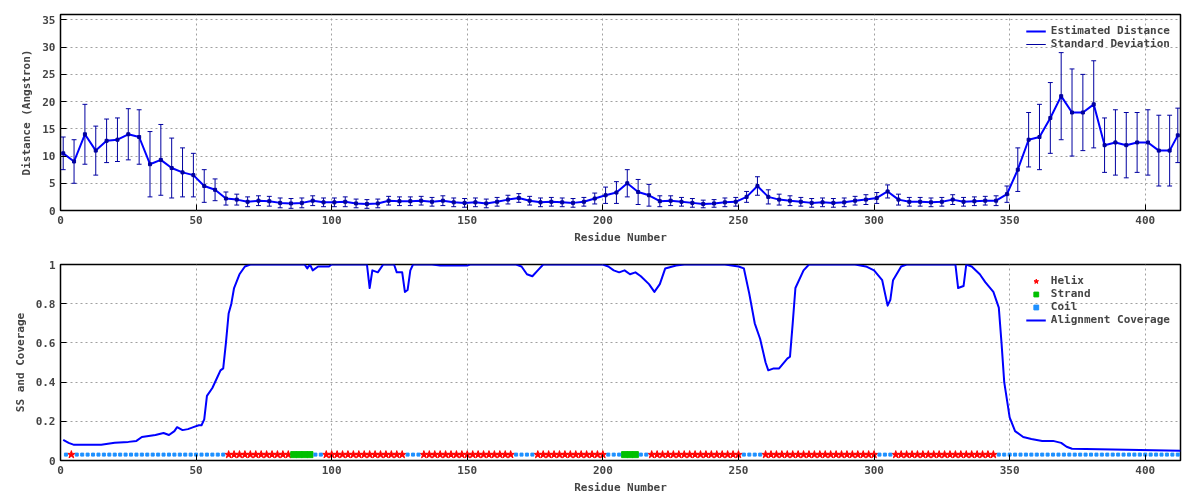 The image size is (1200, 500). I want to click on y-tick-label: 10, so click(49, 157).